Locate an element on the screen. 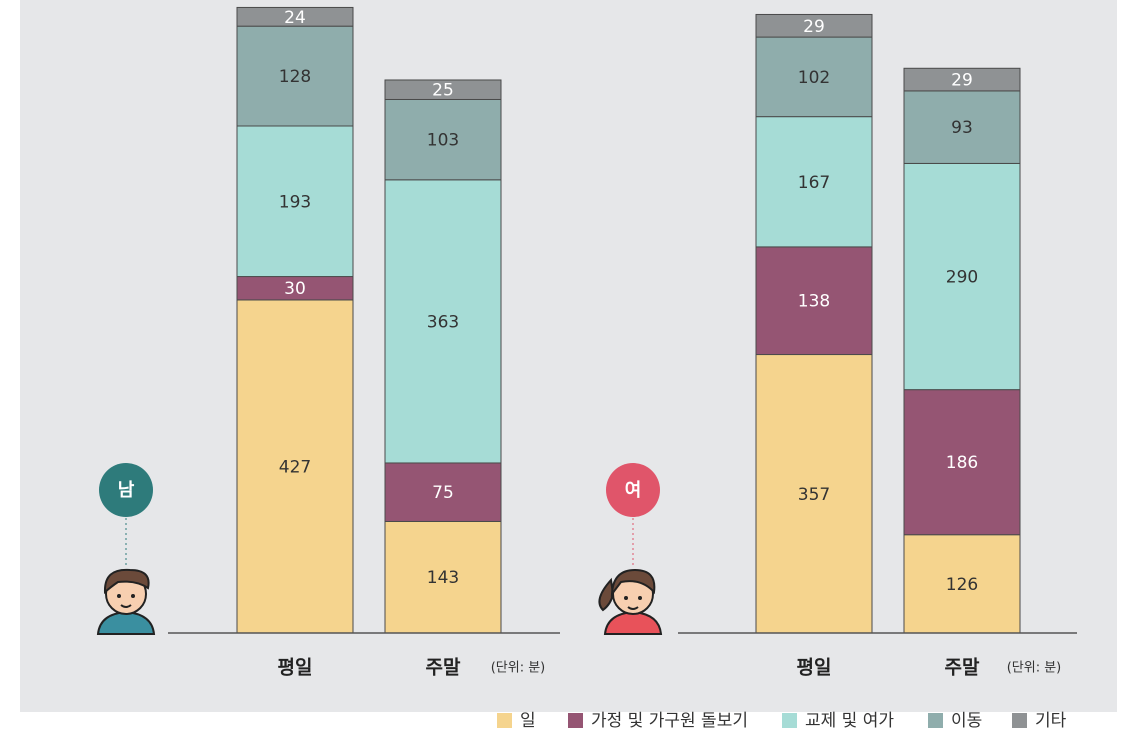 The width and height of the screenshot is (1137, 740). data-label: 128 is located at coordinates (295, 77).